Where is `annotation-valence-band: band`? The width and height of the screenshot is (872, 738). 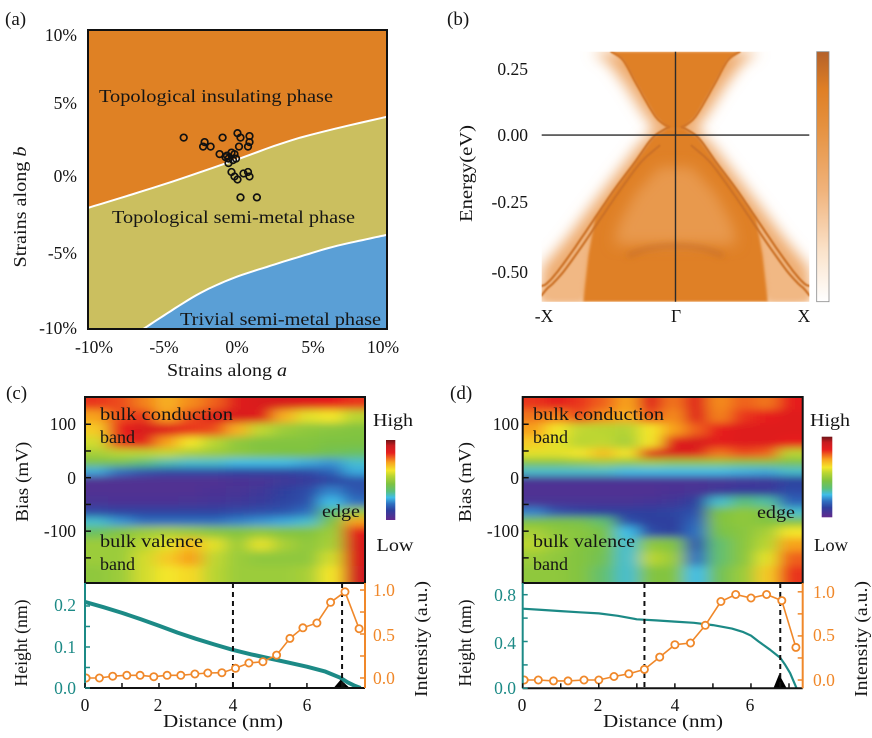 annotation-valence-band: band is located at coordinates (550, 564).